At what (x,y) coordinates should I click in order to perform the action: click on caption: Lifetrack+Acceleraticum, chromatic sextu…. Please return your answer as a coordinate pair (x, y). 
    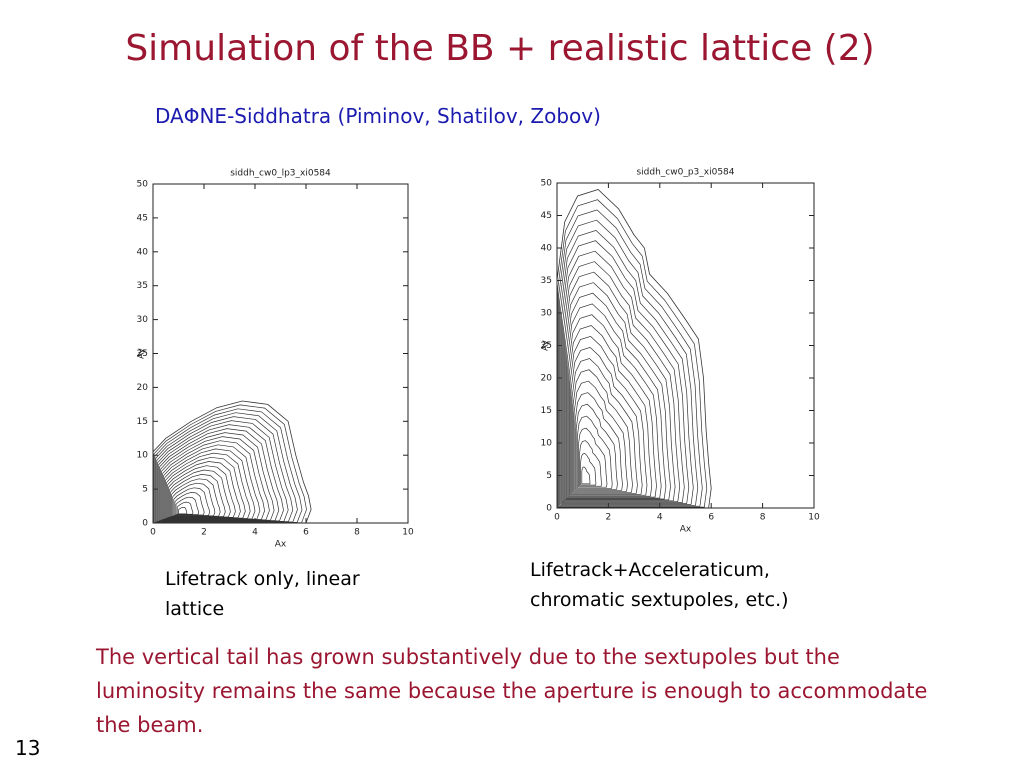
    Looking at the image, I should click on (659, 585).